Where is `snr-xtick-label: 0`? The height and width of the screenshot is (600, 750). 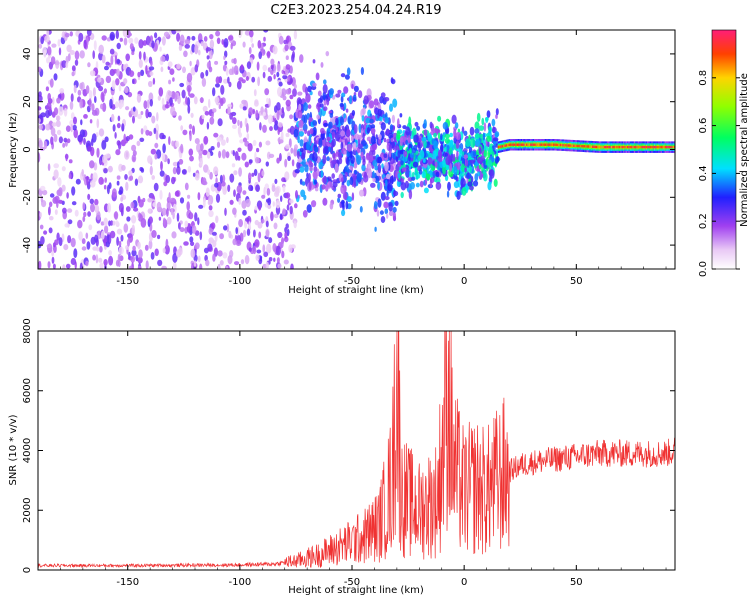 snr-xtick-label: 0 is located at coordinates (464, 582).